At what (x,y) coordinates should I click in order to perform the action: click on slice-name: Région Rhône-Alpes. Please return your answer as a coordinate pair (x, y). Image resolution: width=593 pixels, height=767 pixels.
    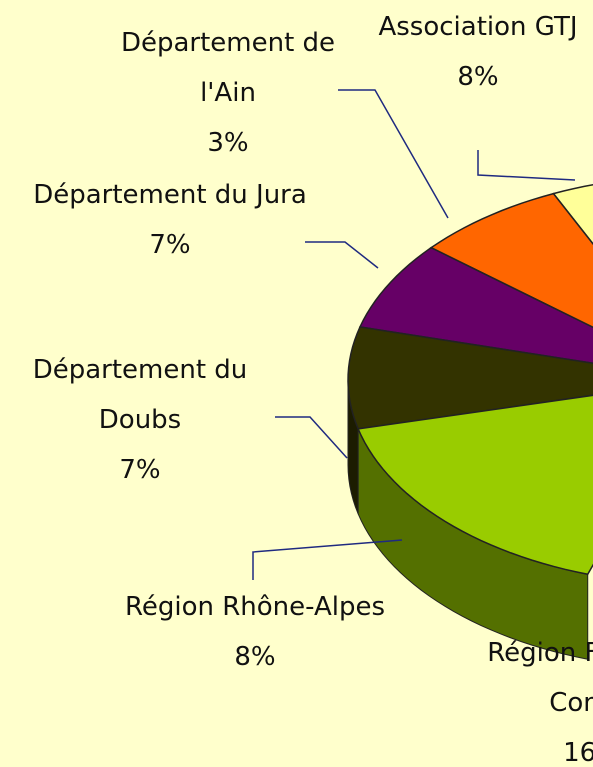
    Looking at the image, I should click on (255, 607).